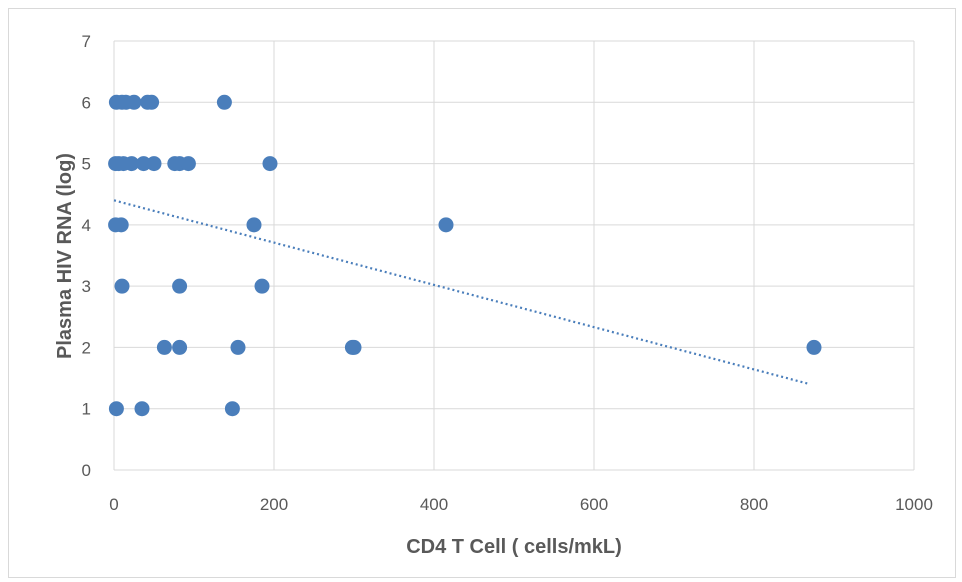 The height and width of the screenshot is (582, 962). Describe the element at coordinates (754, 504) in the screenshot. I see `x-tick-label: 800` at that location.